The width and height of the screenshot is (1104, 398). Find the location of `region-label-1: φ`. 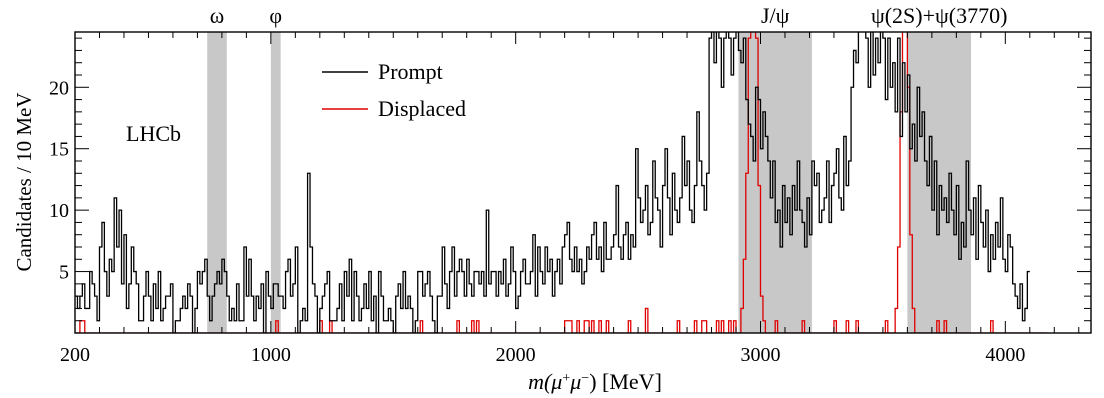

region-label-1: φ is located at coordinates (275, 15).